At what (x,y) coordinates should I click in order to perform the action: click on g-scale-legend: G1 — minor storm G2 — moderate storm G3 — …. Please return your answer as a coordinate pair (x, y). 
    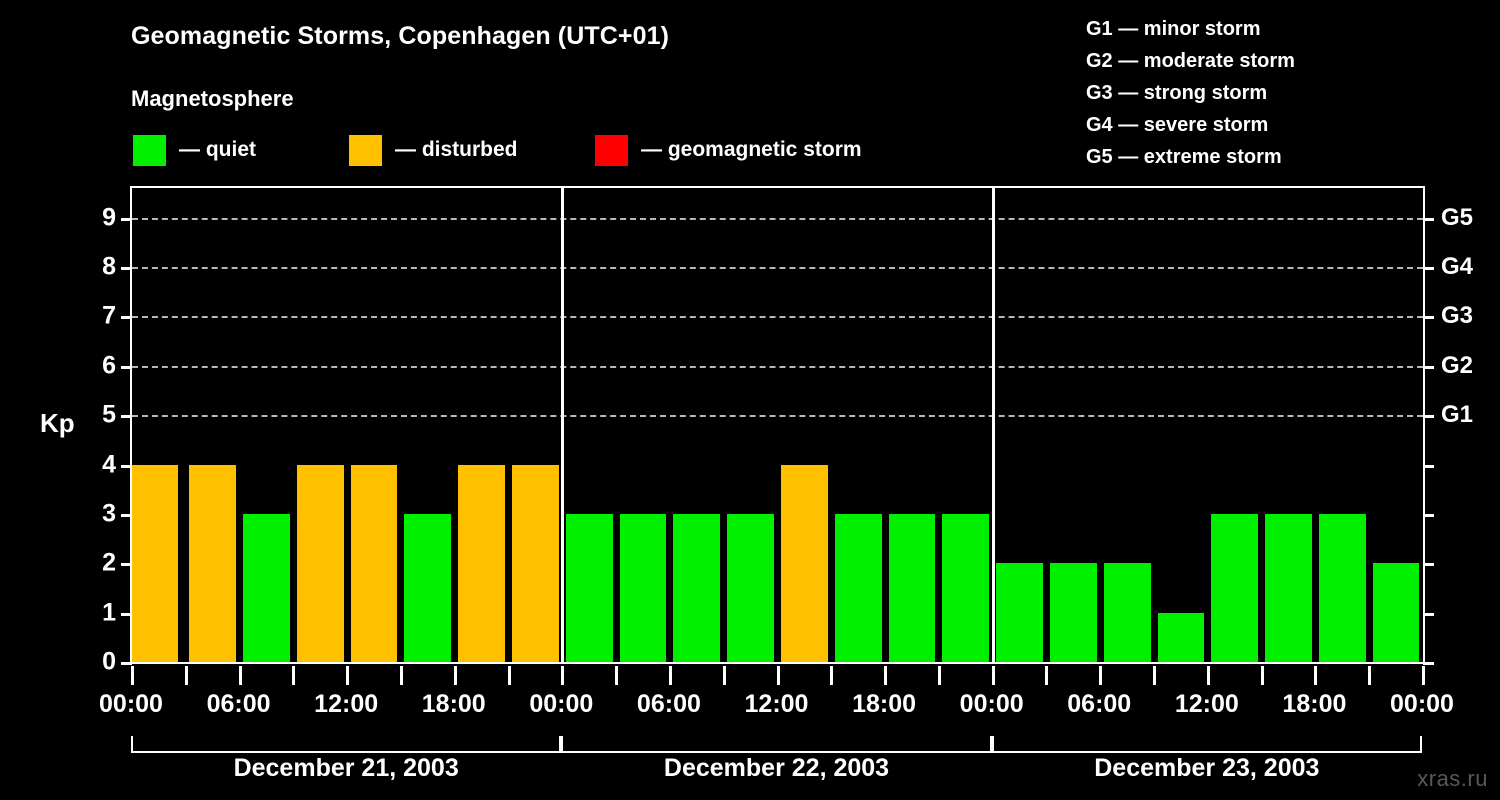
    Looking at the image, I should click on (1278, 93).